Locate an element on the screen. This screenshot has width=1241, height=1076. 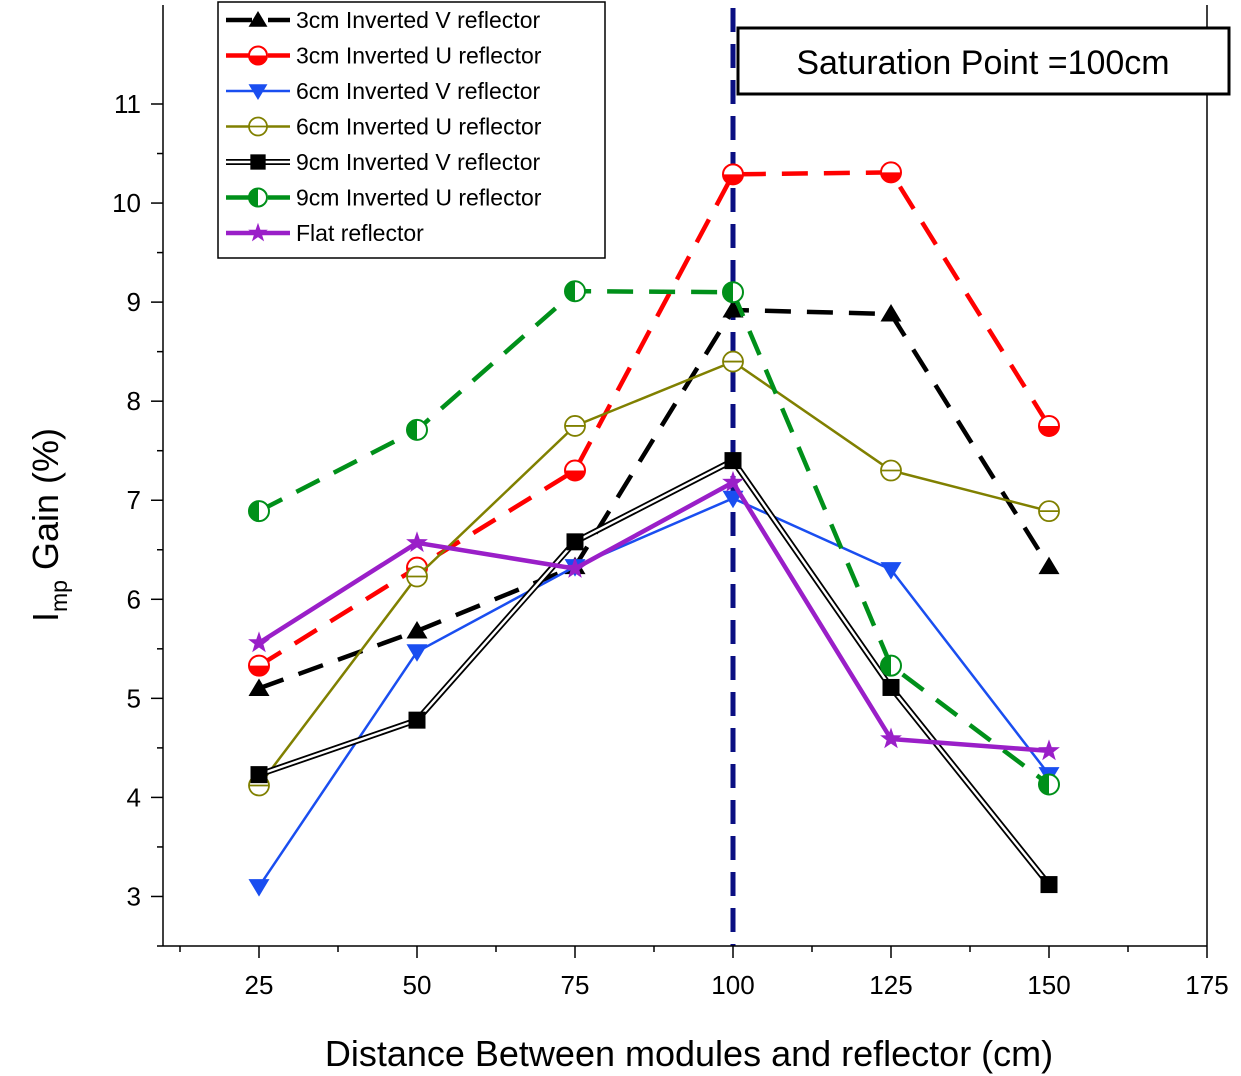
legend-label-4: 6cm Inverted U reflector is located at coordinates (419, 127).